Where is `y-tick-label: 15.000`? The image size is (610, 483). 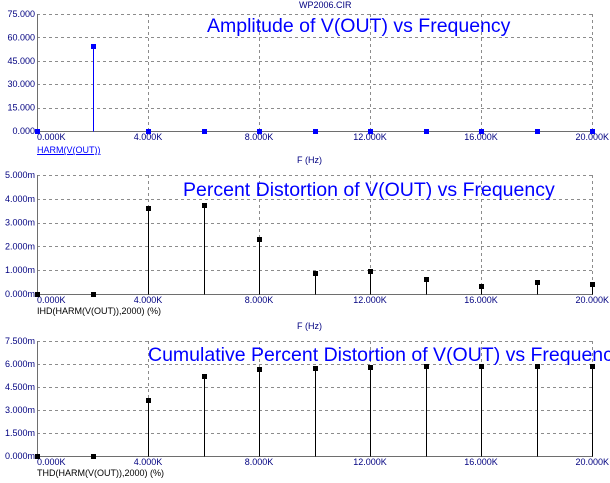 y-tick-label: 15.000 is located at coordinates (21, 108).